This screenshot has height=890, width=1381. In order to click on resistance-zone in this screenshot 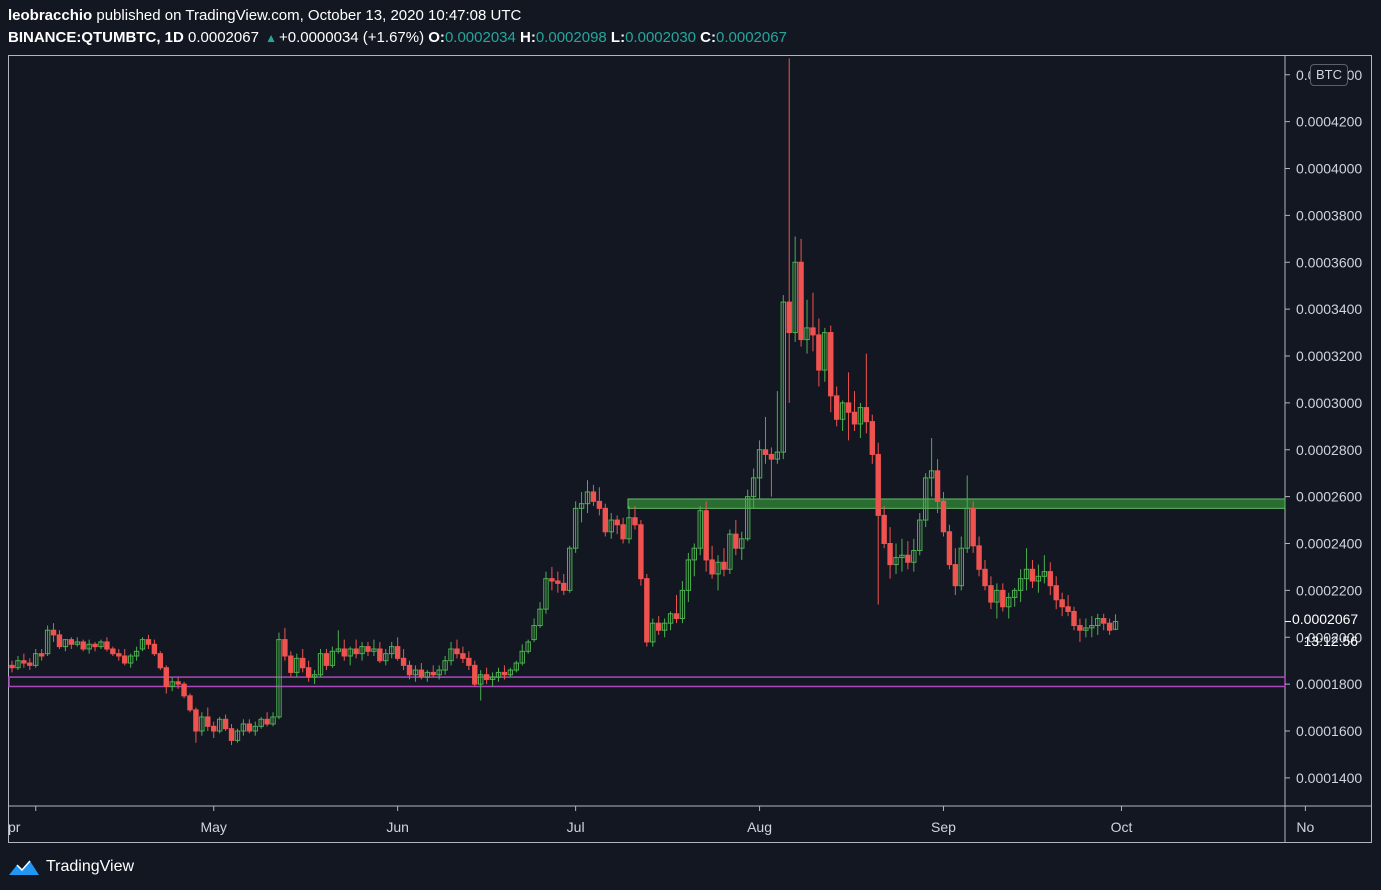, I will do `click(956, 503)`.